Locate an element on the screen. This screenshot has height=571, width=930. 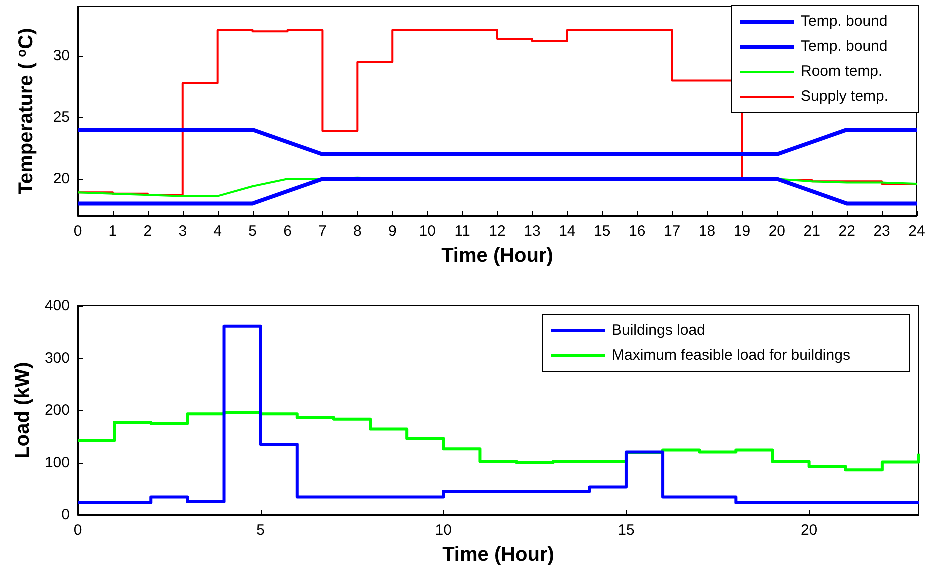
y-tick-label: 20 is located at coordinates (61, 179).